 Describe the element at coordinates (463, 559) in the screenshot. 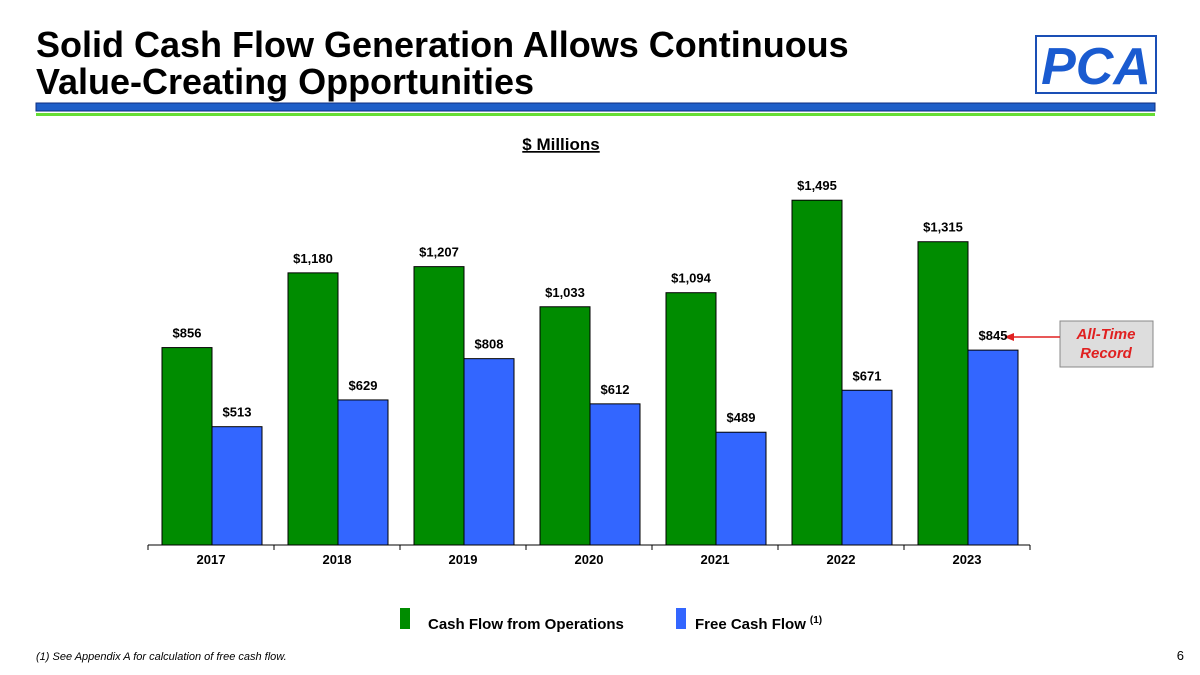

I see `x-tick-label: 2019` at that location.